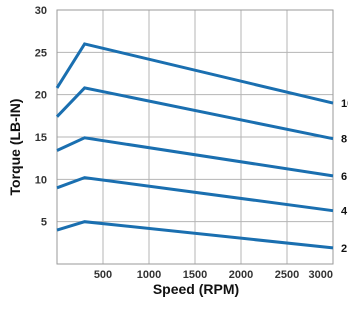  I want to click on x-tick-label: 3000, so click(321, 275).